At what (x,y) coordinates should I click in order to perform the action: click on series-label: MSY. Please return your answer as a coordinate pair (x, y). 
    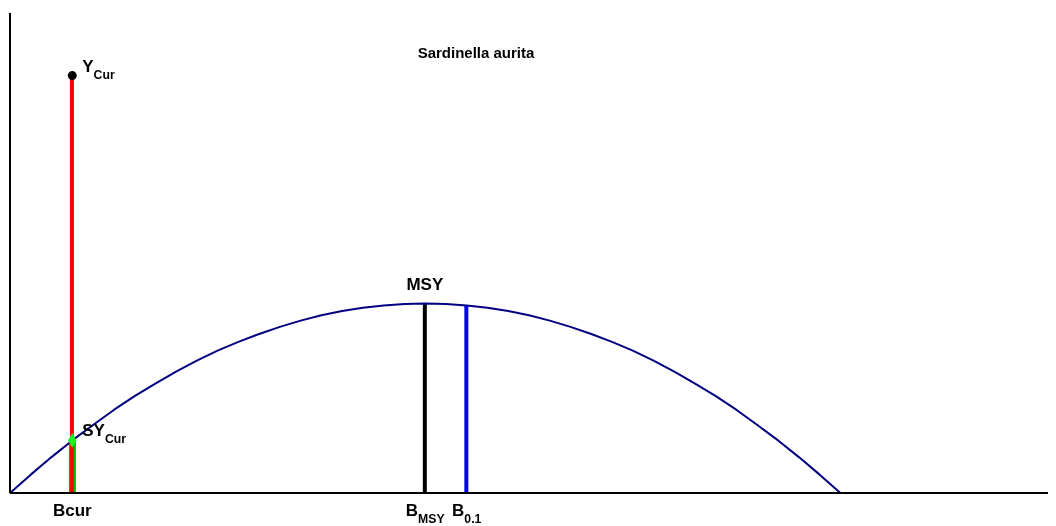
    Looking at the image, I should click on (425, 284).